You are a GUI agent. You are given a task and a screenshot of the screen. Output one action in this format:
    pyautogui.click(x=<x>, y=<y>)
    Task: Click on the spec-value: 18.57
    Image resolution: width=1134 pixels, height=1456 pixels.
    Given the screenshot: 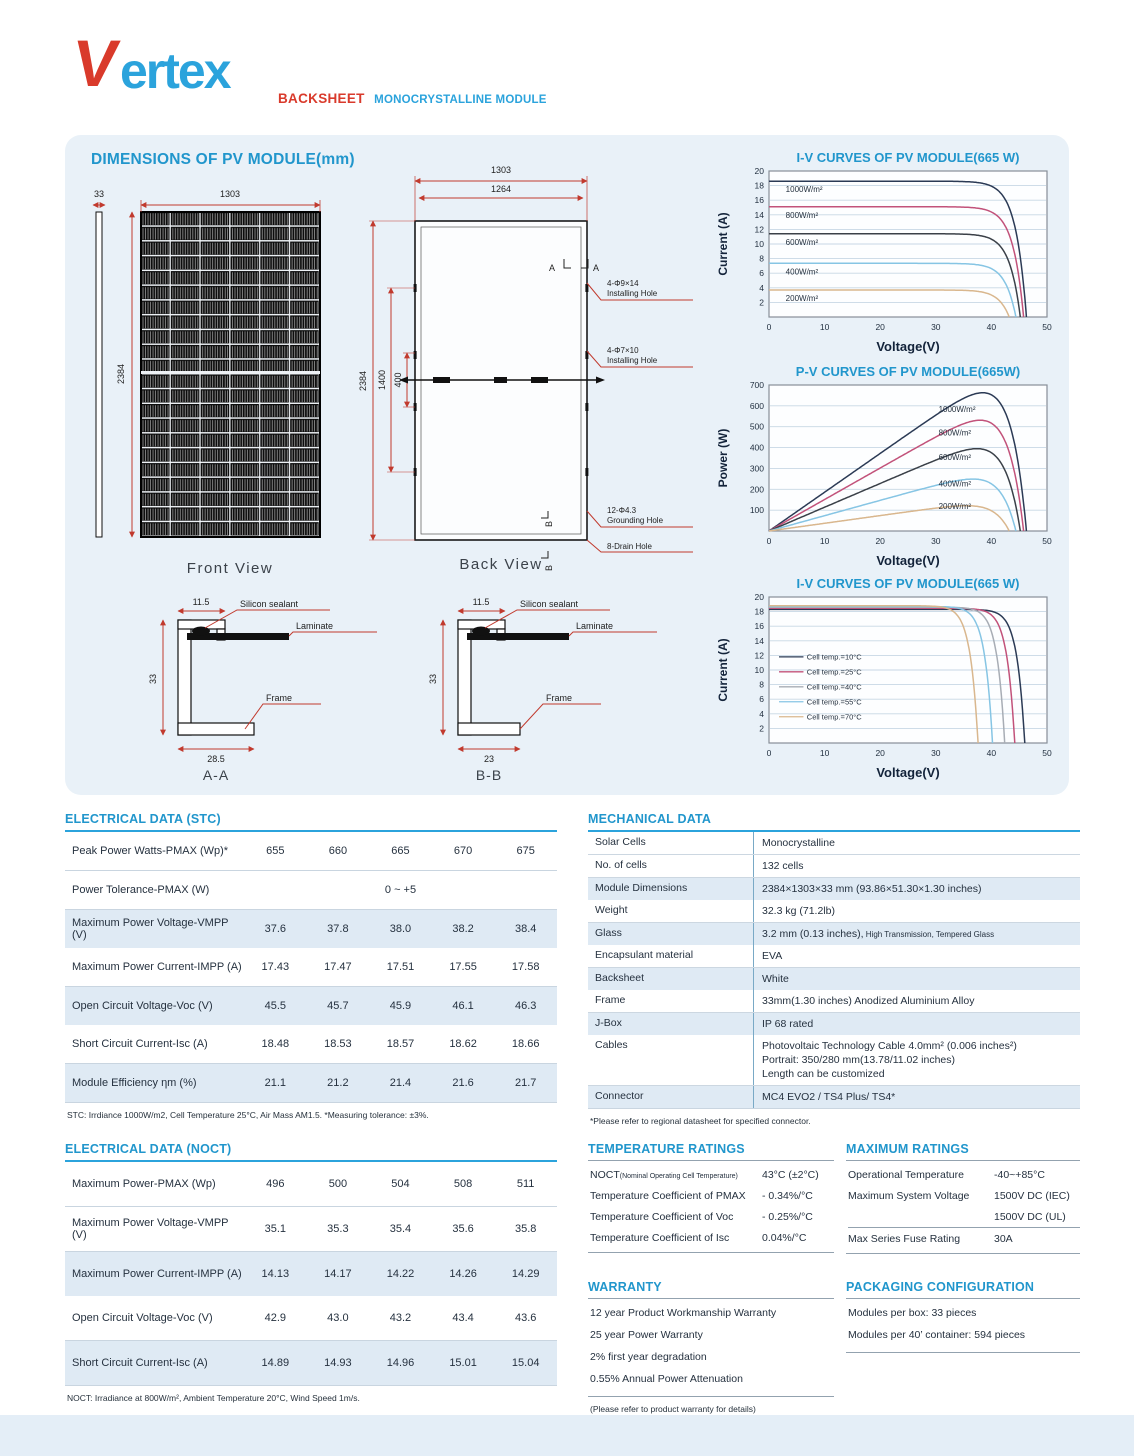 What is the action you would take?
    pyautogui.click(x=400, y=1044)
    